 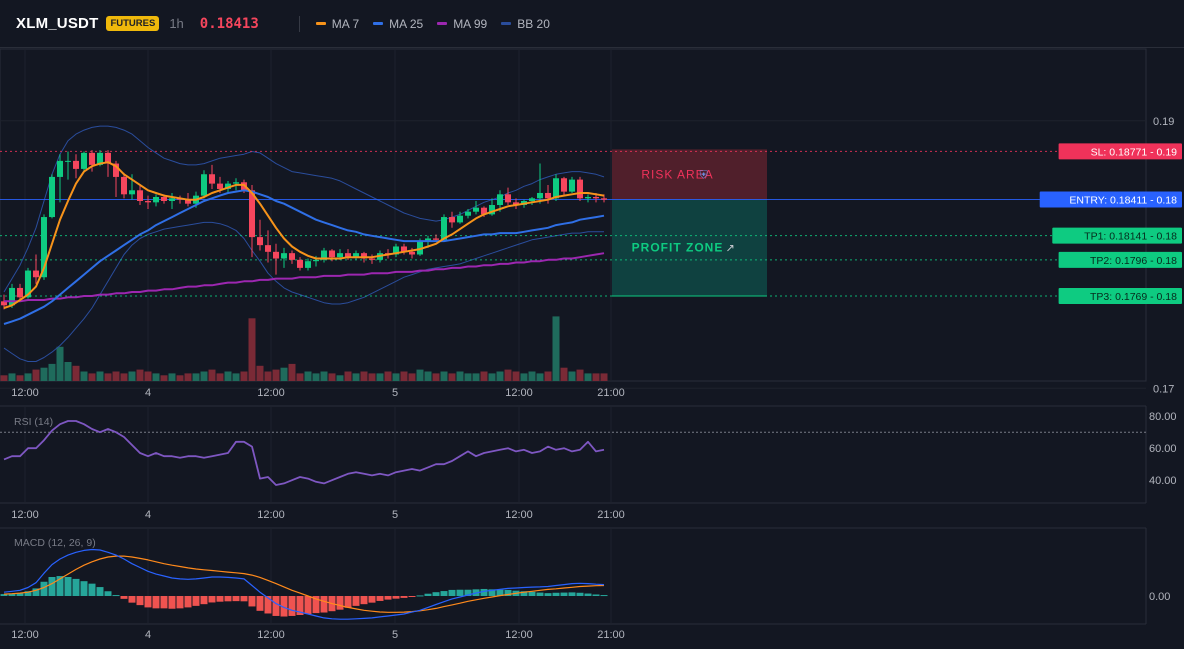 I want to click on legend-bb20: BB 20, so click(x=525, y=24).